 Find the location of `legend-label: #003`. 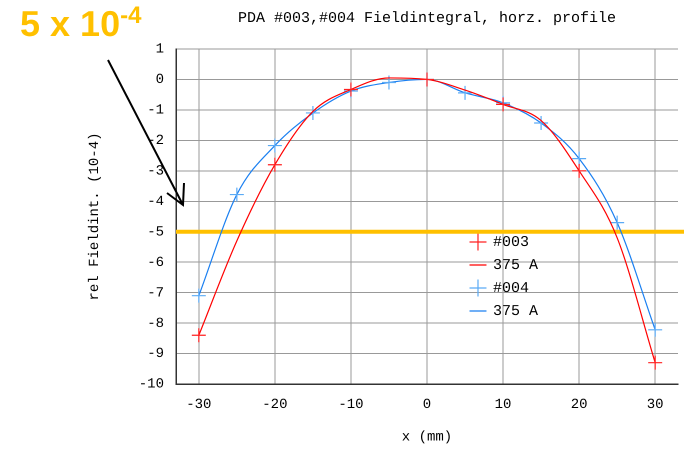

legend-label: #003 is located at coordinates (511, 242).